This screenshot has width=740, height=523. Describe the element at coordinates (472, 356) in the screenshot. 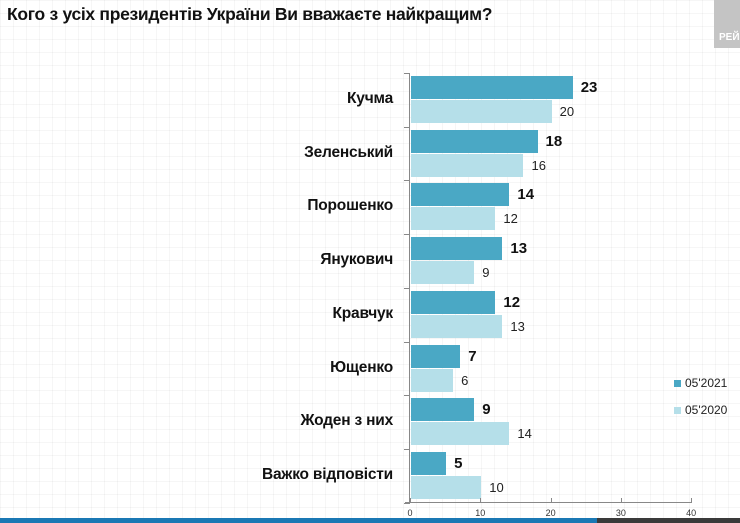

I see `value-label: 7` at that location.